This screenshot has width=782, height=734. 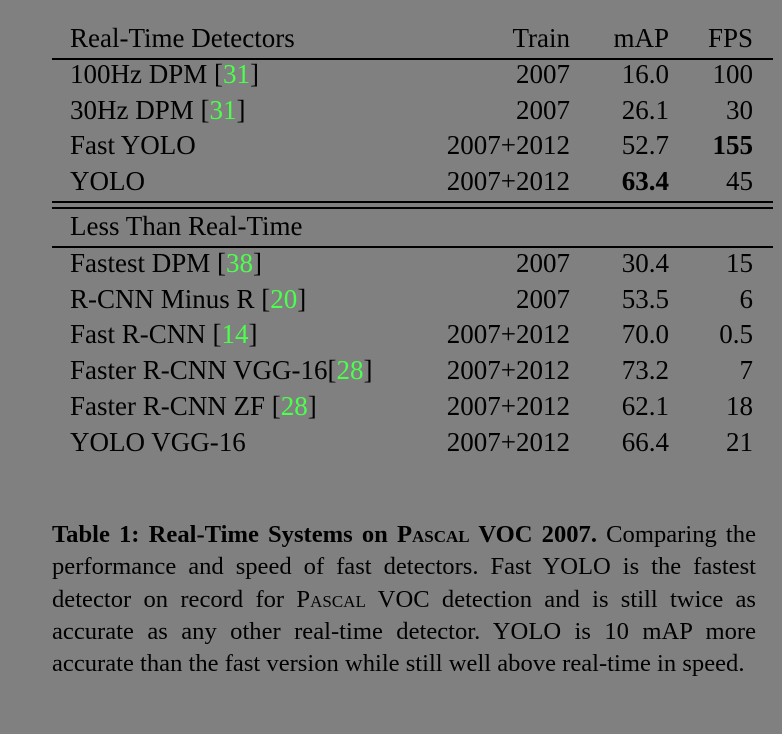 I want to click on detector-name-text: Faster R-CNN ZF, so click(x=171, y=405).